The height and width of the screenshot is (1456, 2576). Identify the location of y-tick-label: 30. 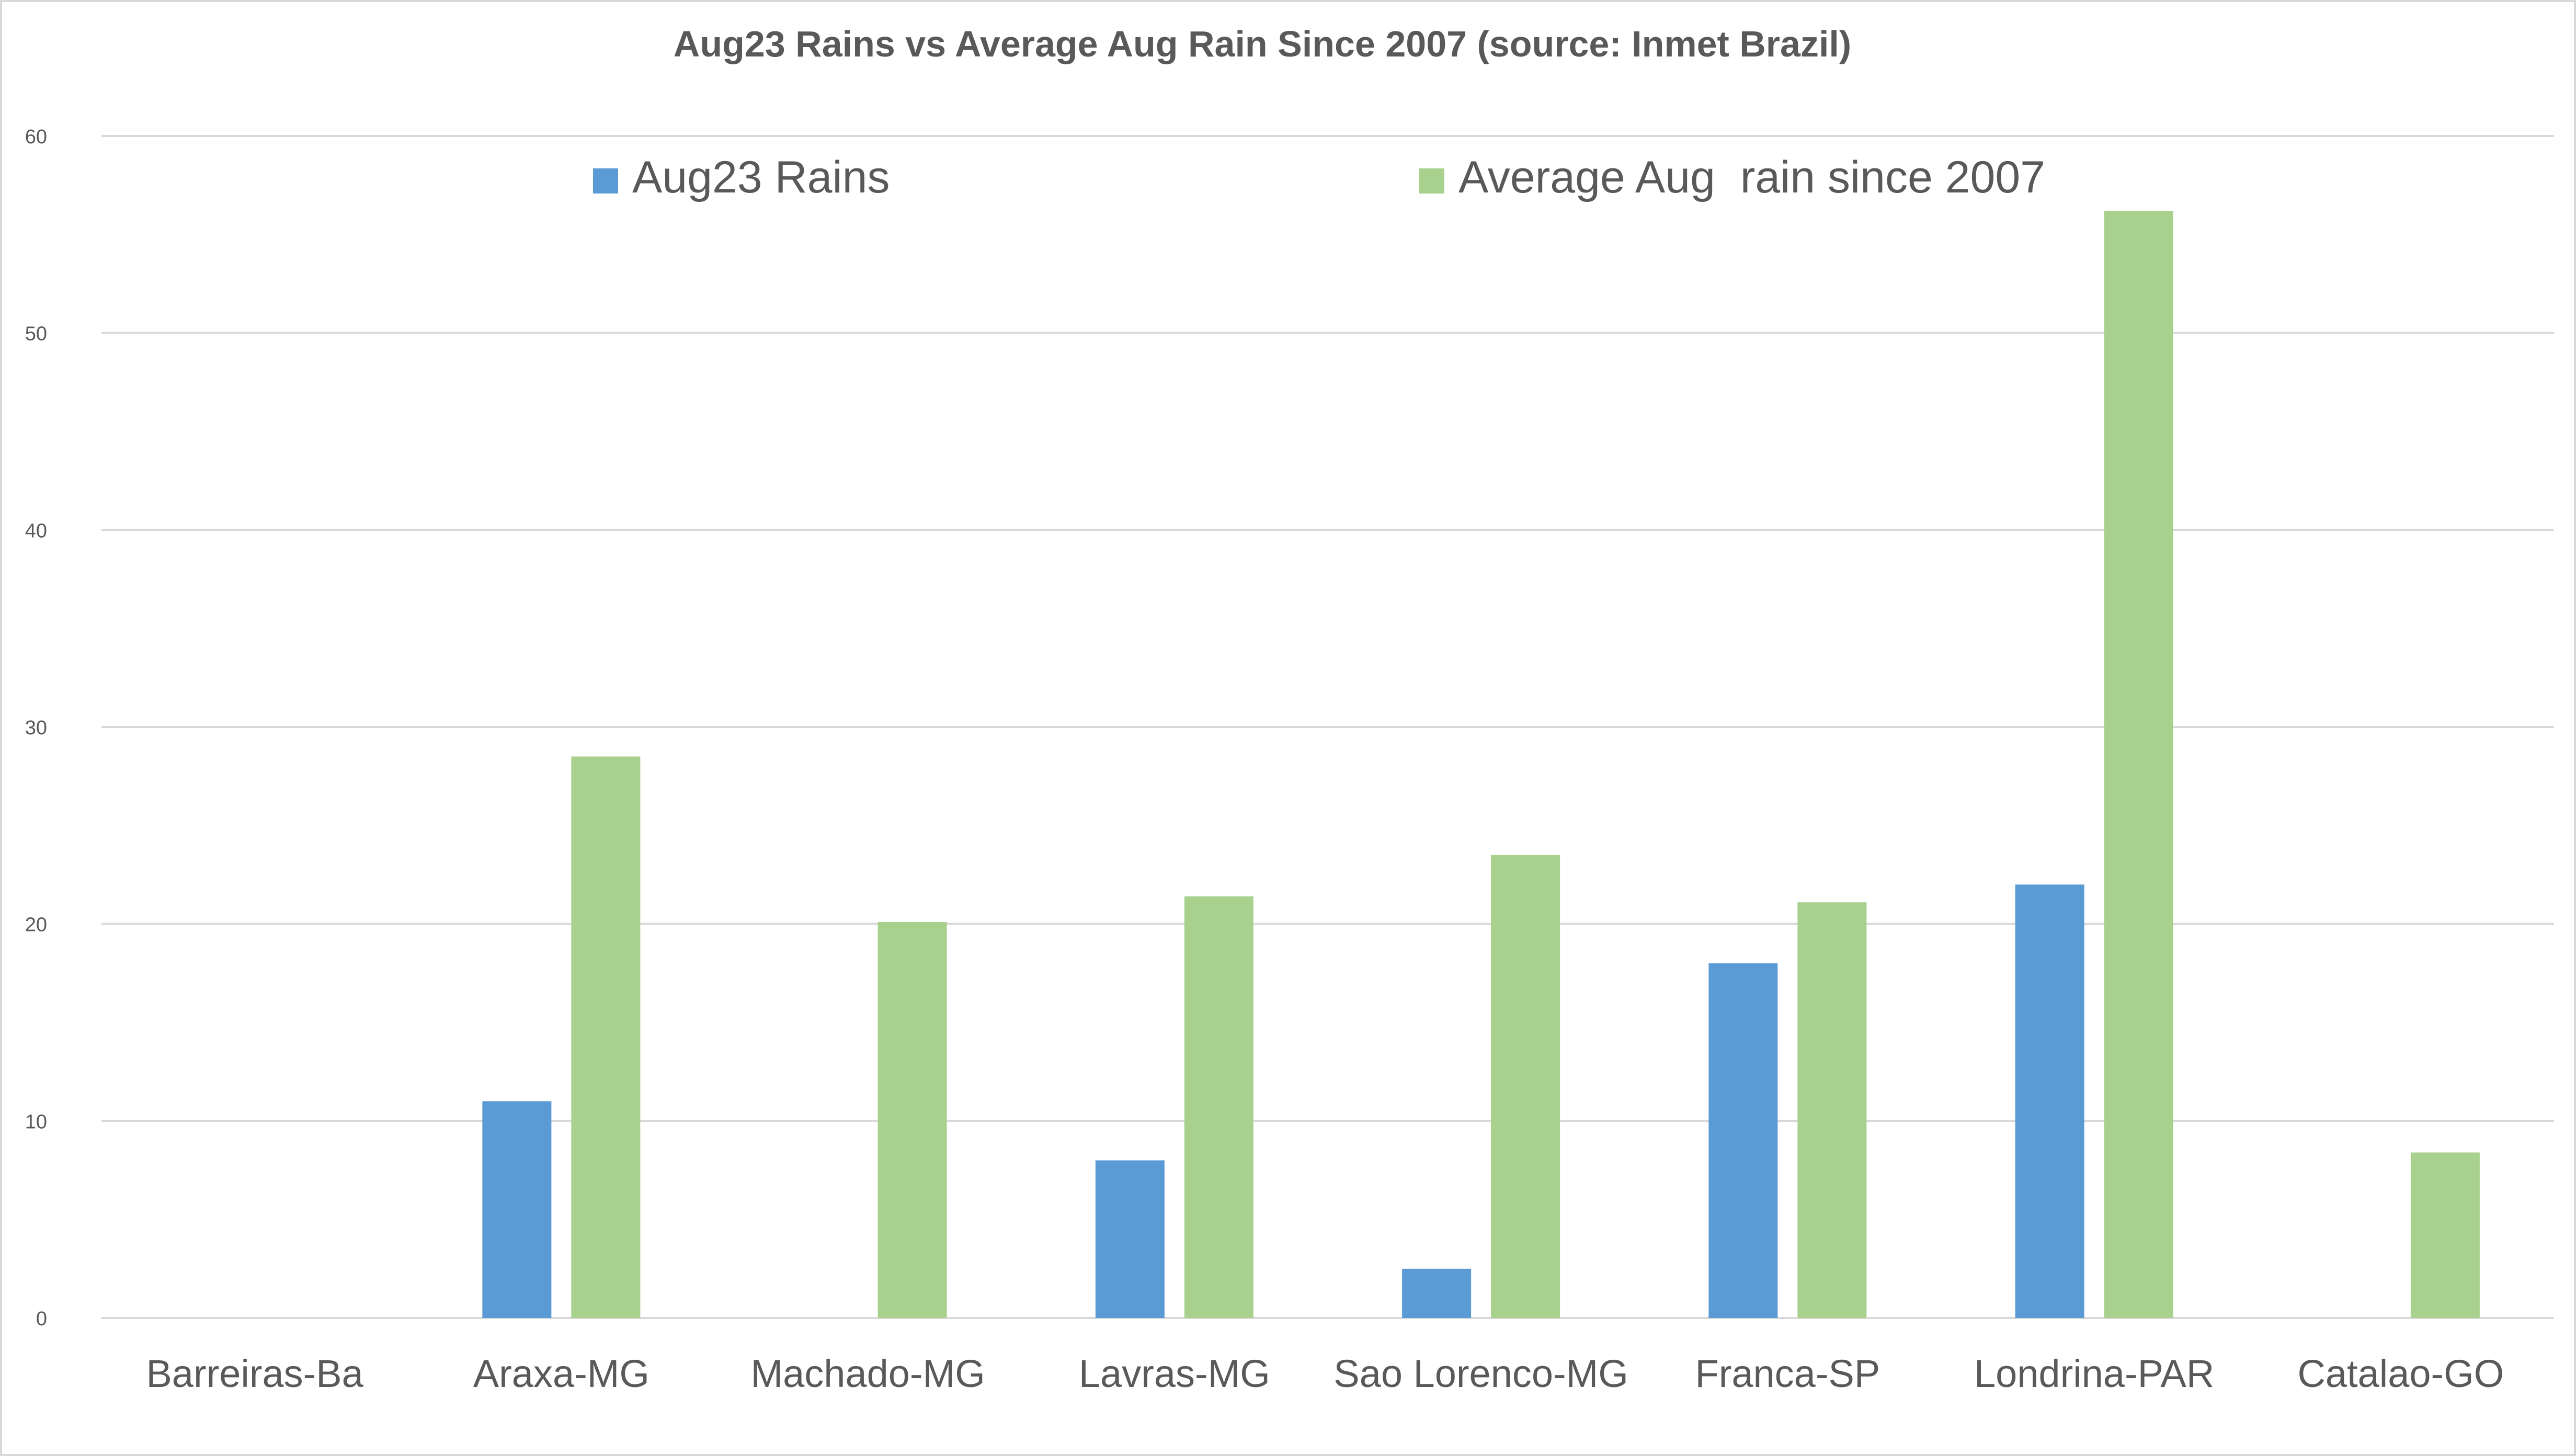
(36, 728).